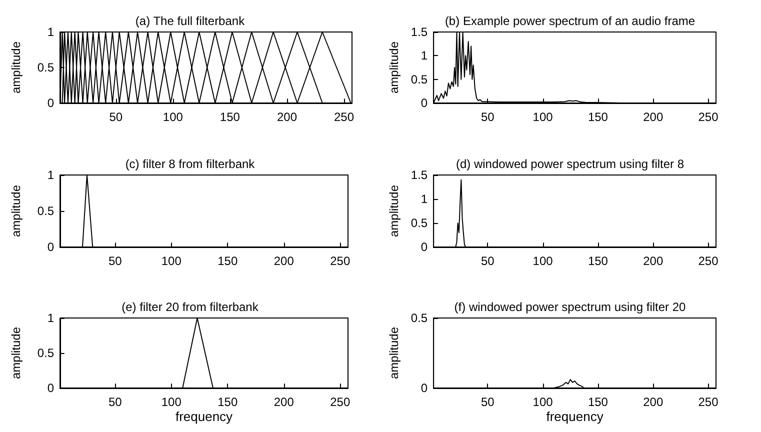 The height and width of the screenshot is (432, 761). I want to click on chart-title: (b) Example power spectrum of an audio frame, so click(570, 21).